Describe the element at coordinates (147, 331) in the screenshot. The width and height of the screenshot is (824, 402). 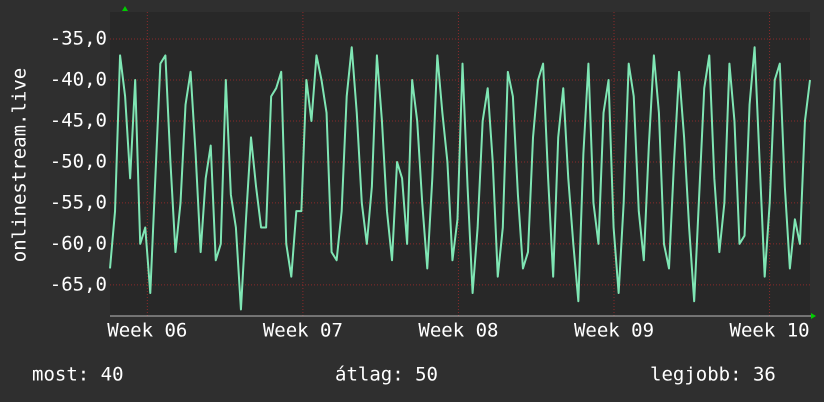
I see `x-tick-label: Week 06` at that location.